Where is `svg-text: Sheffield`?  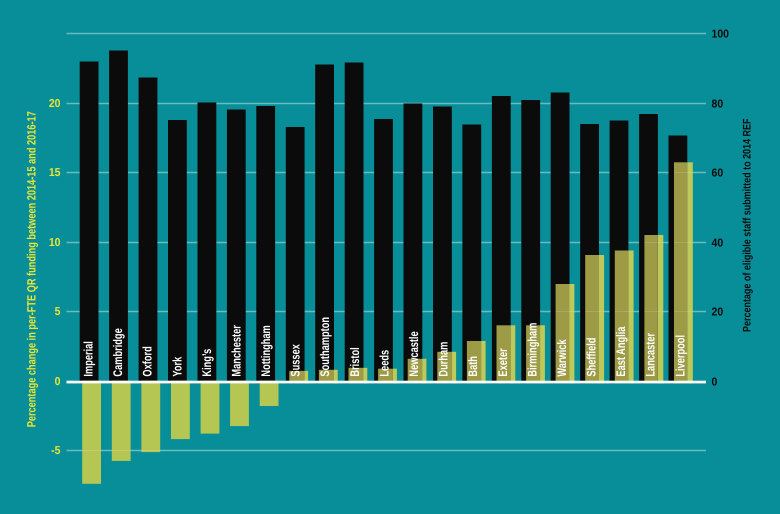 svg-text: Sheffield is located at coordinates (592, 357).